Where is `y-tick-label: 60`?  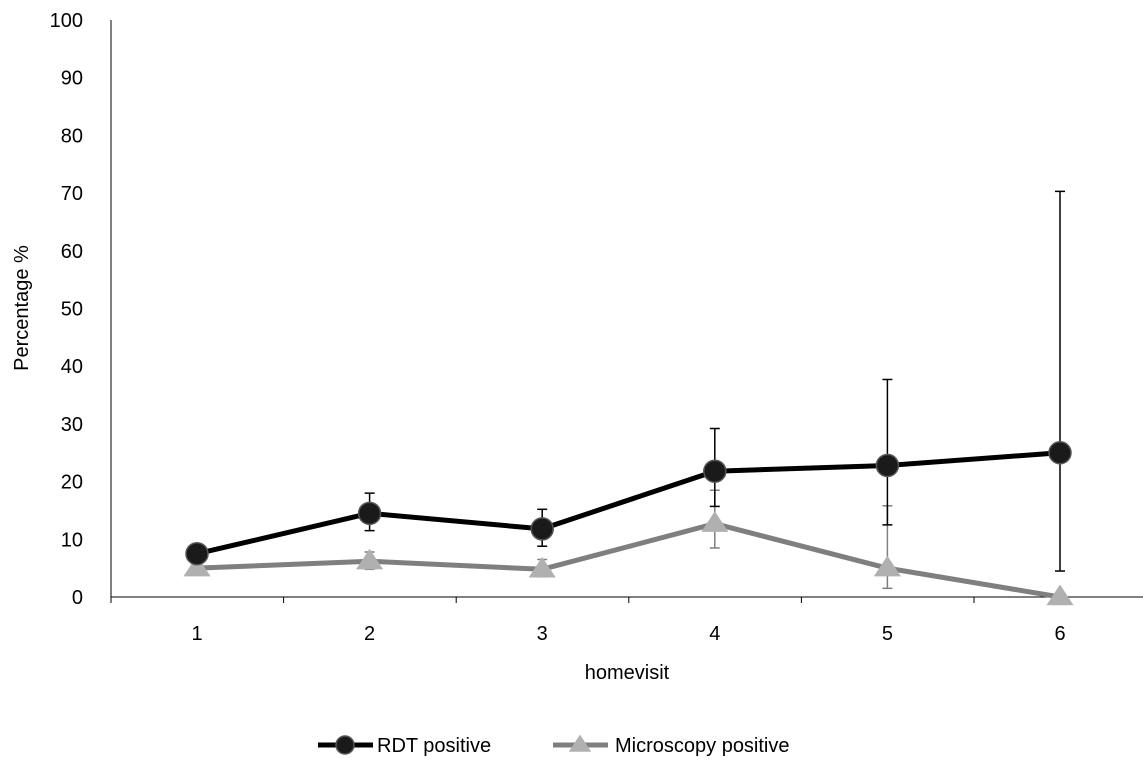
y-tick-label: 60 is located at coordinates (72, 252).